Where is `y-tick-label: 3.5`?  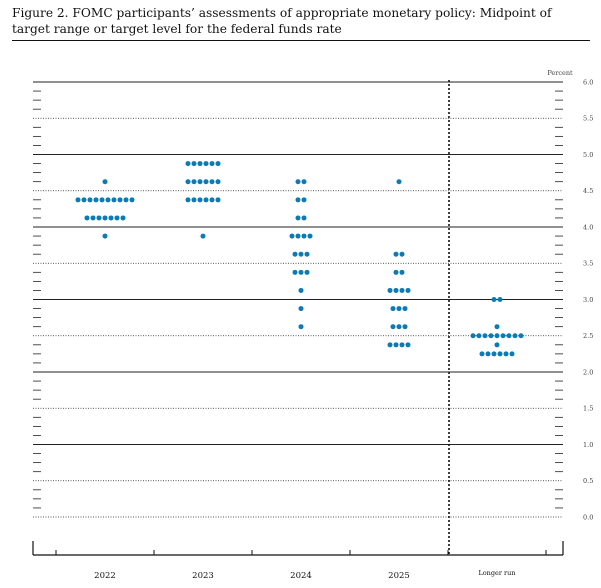
y-tick-label: 3.5 is located at coordinates (588, 264).